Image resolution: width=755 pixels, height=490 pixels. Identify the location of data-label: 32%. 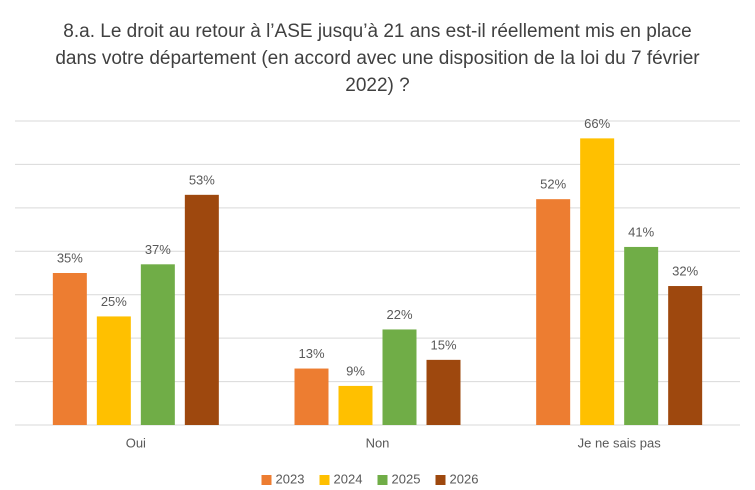
(685, 270).